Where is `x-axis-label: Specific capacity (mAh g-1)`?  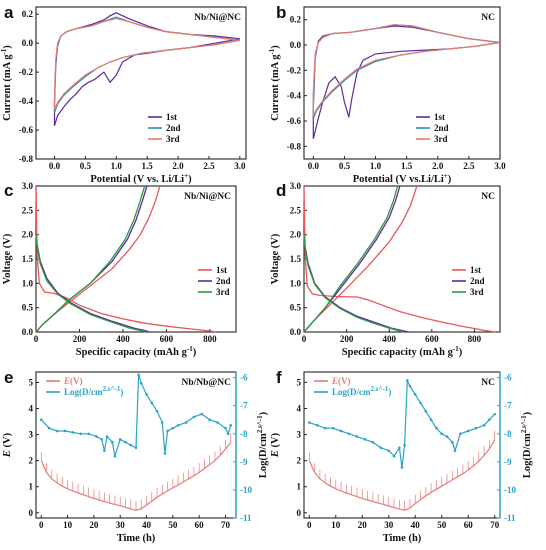 x-axis-label: Specific capacity (mAh g-1) is located at coordinates (136, 351).